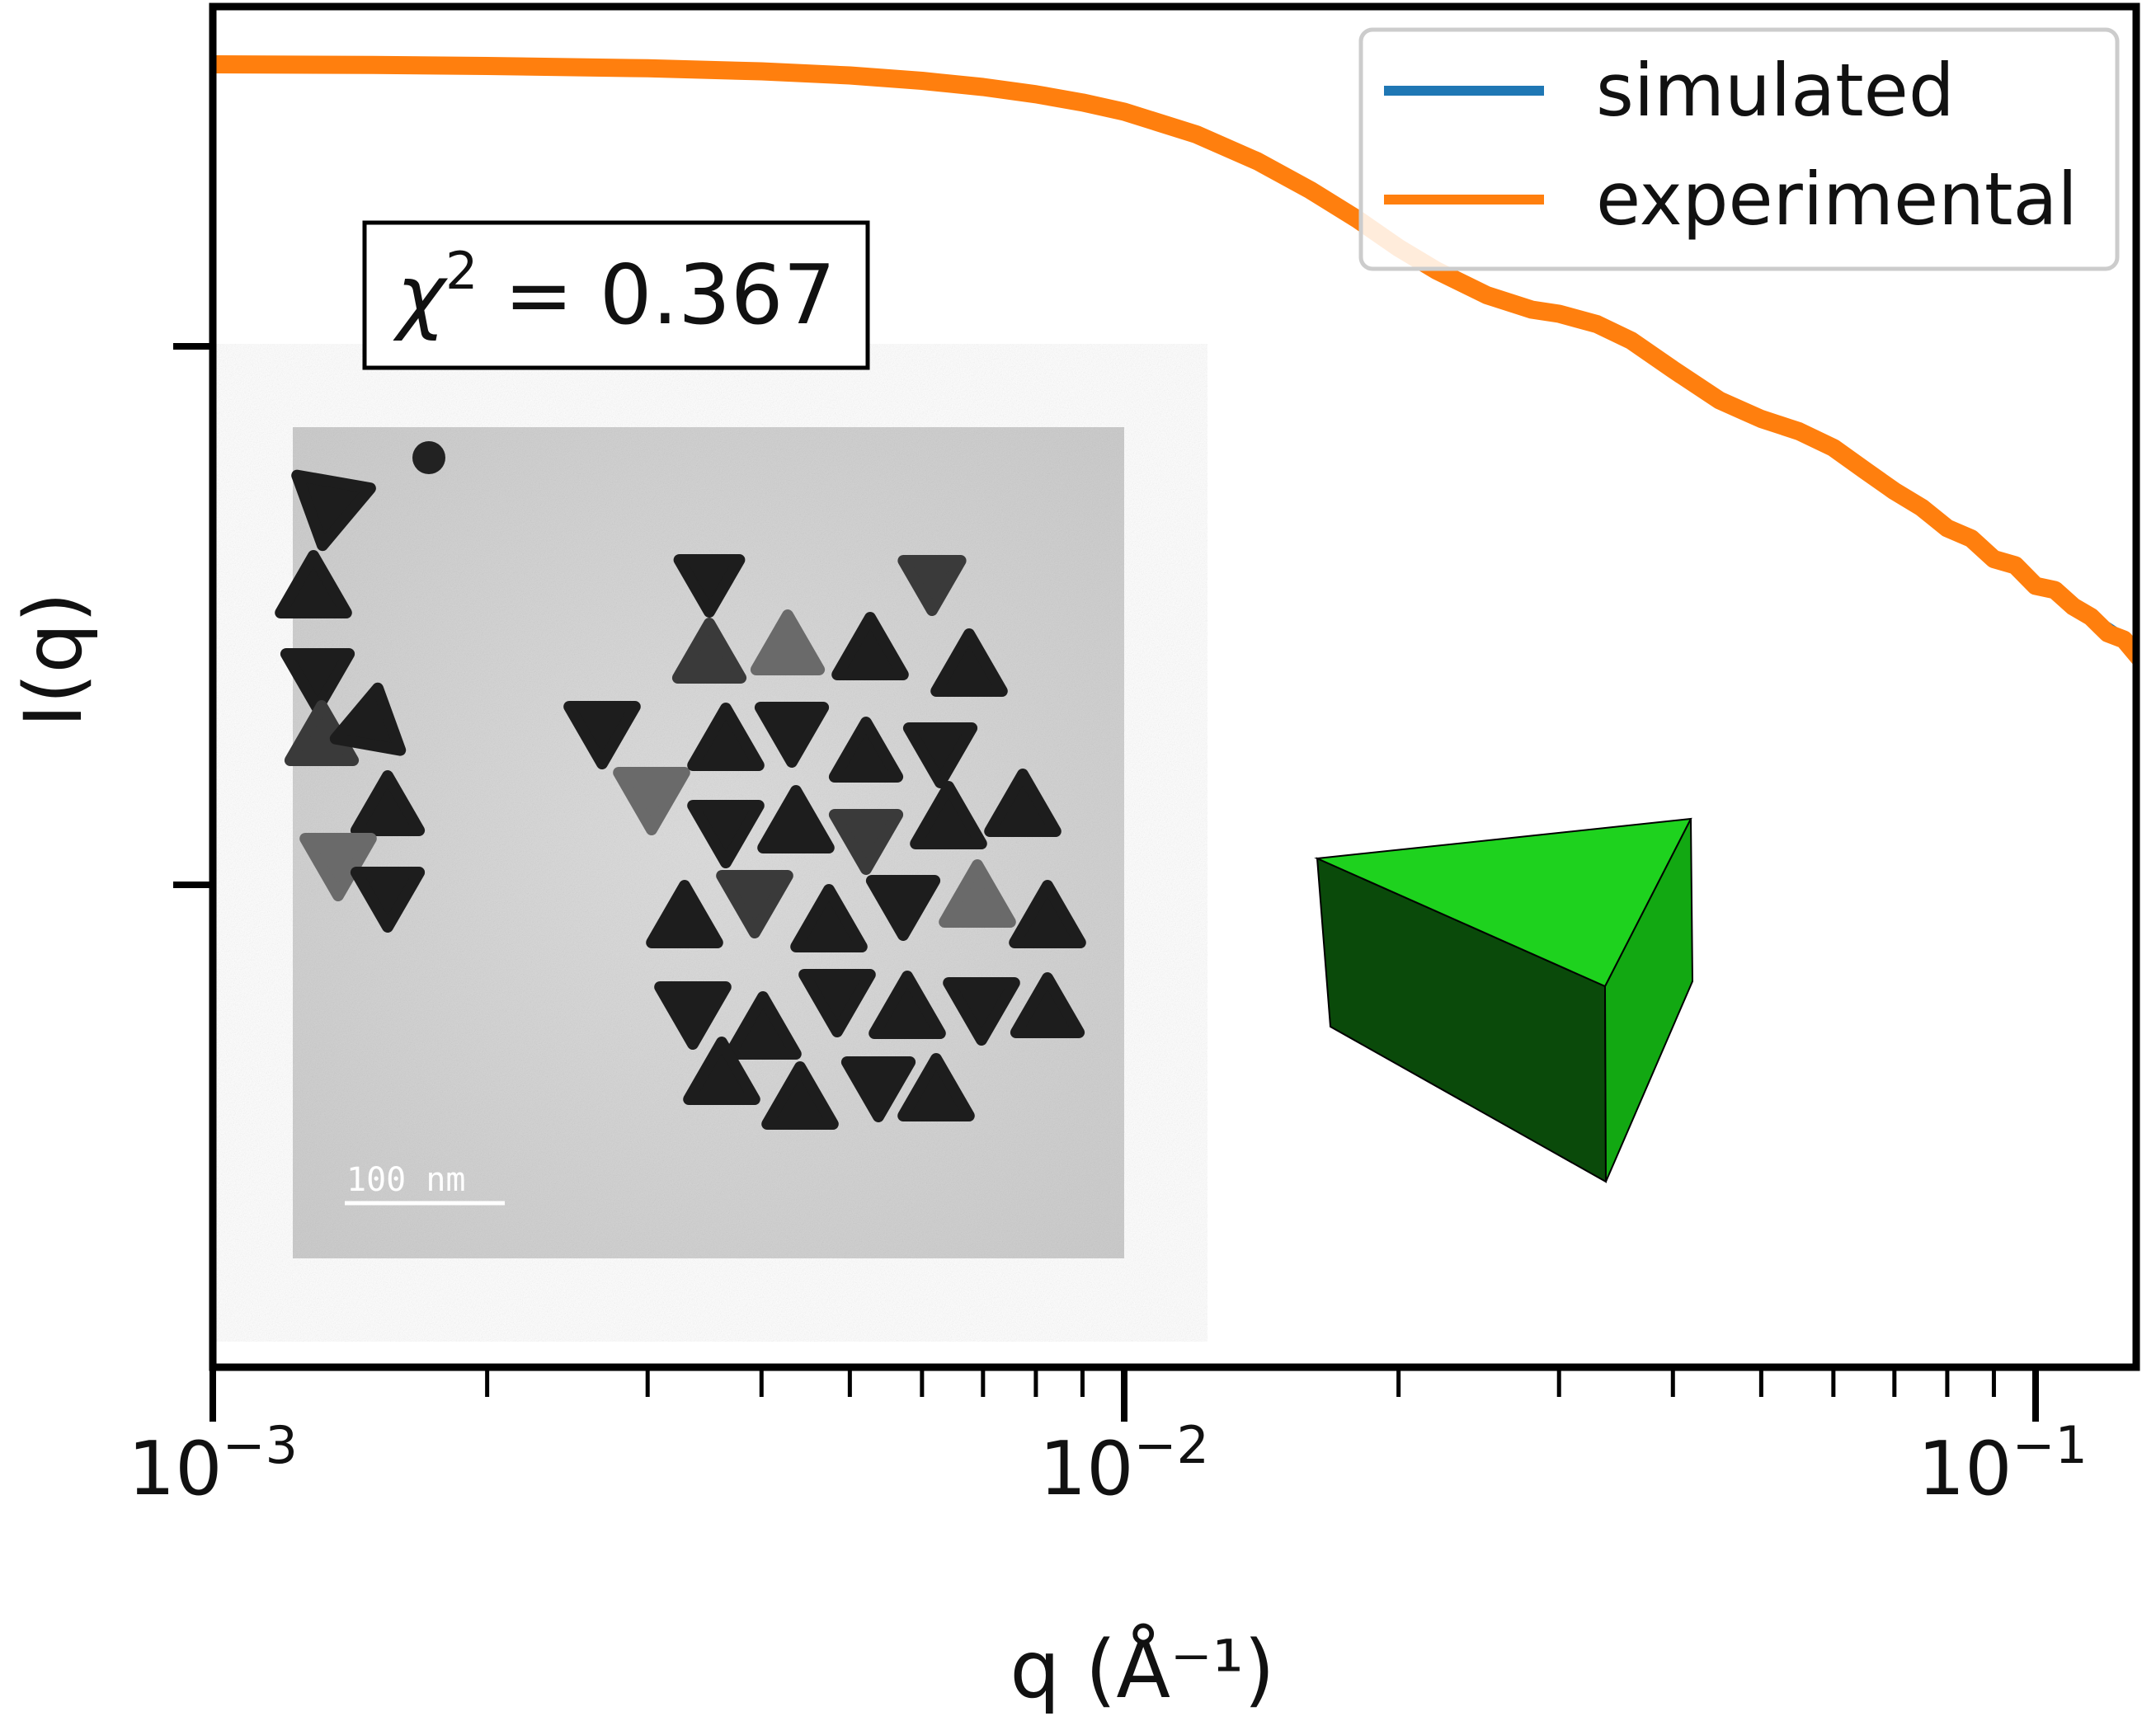 Image resolution: width=2156 pixels, height=1735 pixels. I want to click on chi-square-annotation: χ2 = 0.367, so click(616, 295).